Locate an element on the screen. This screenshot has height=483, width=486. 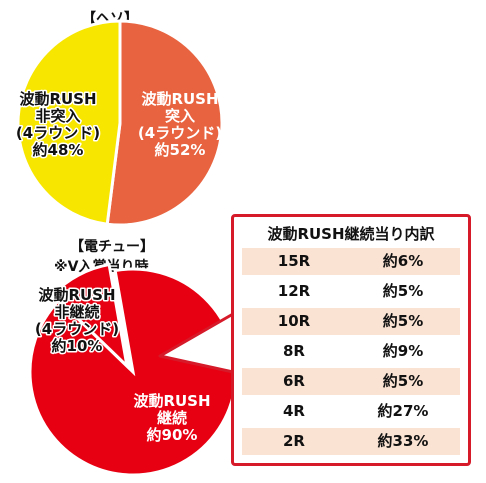
table-row: 12R 約5% is located at coordinates (351, 291).